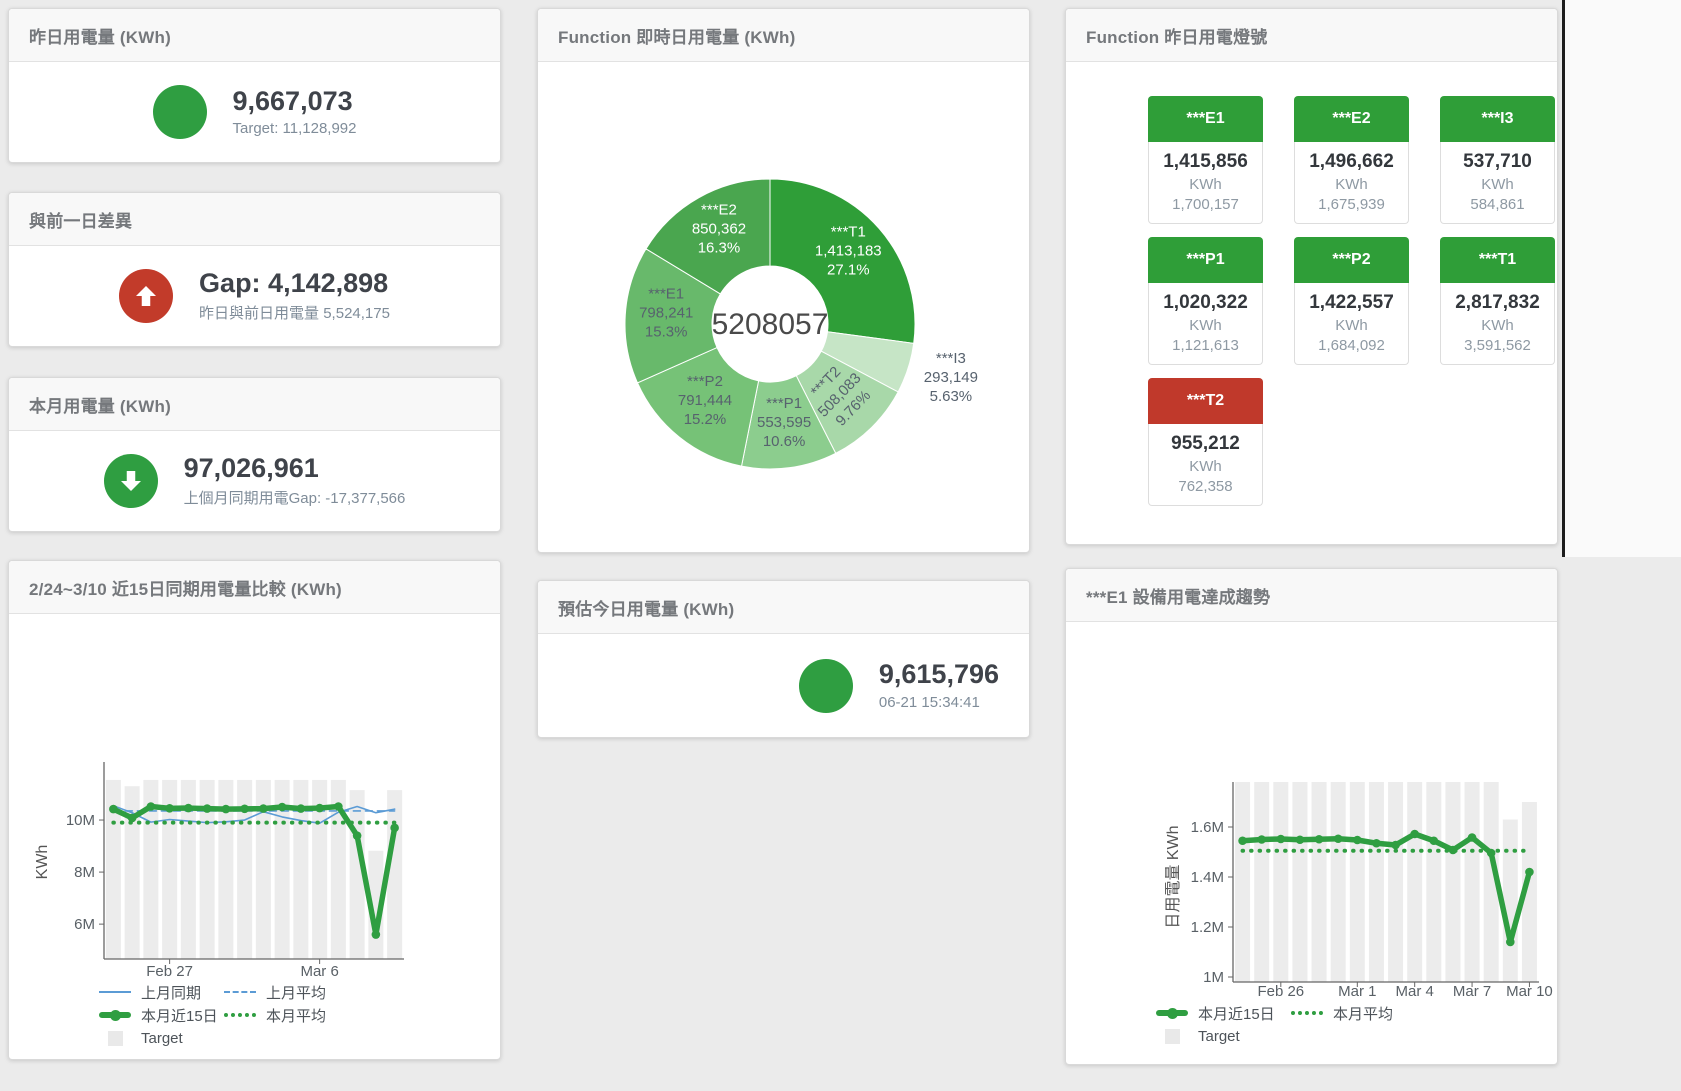 The width and height of the screenshot is (1681, 1091). I want to click on stat-value: 97,026,961, so click(251, 467).